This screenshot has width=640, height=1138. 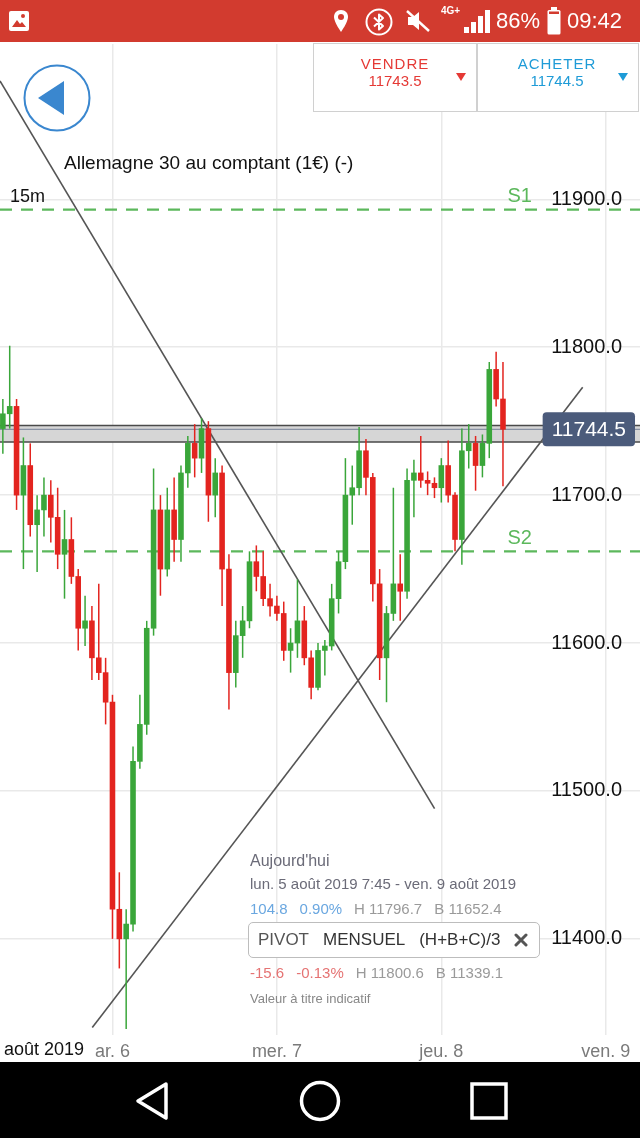 What do you see at coordinates (389, 973) in the screenshot?
I see `annotation: H 11800.6` at bounding box center [389, 973].